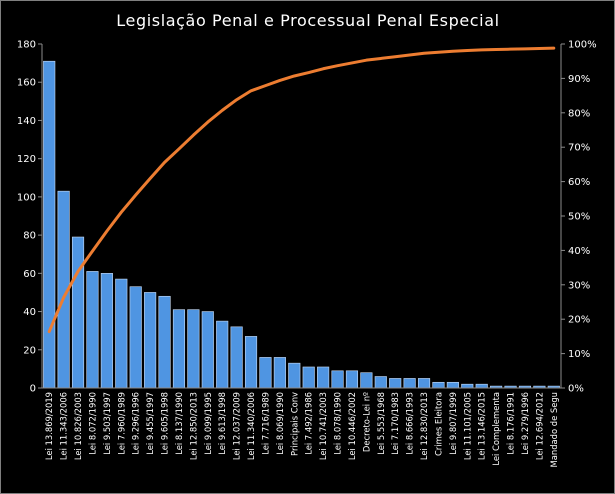 The height and width of the screenshot is (494, 615). I want to click on category-label: Lei 11.343/2006, so click(64, 426).